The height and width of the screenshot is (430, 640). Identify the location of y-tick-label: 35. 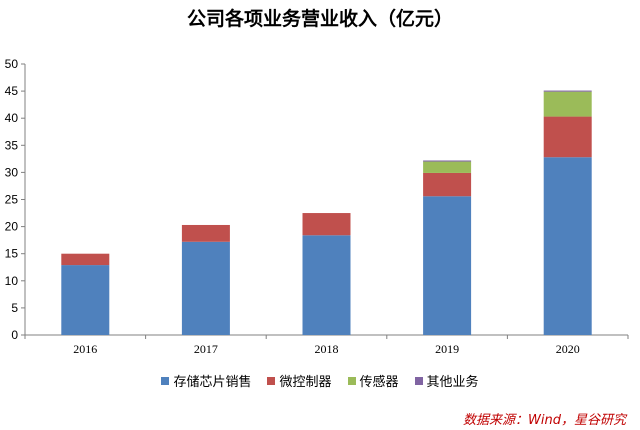
(12, 145).